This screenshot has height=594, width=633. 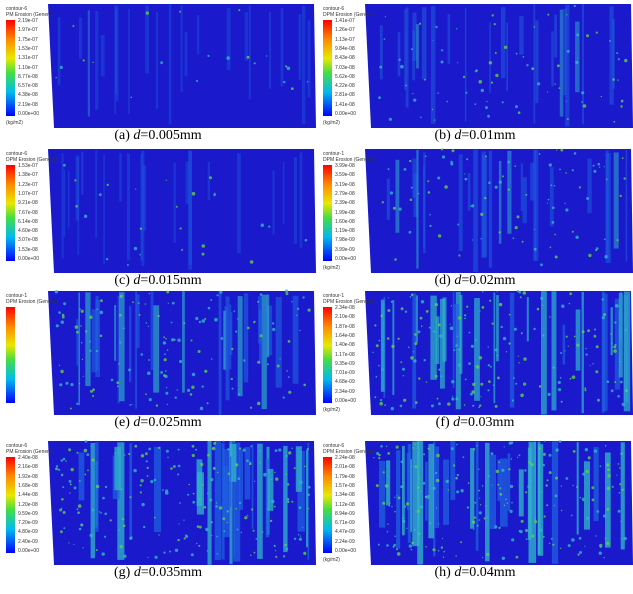 I want to click on colorbar-tick-label: 1.68e-08, so click(x=28, y=485).